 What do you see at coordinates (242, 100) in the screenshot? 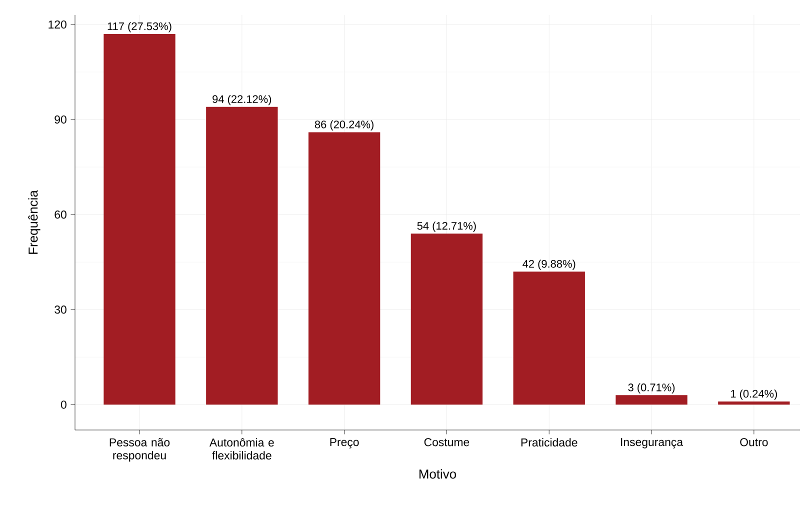
I see `data-label: 94 (22.12%)` at bounding box center [242, 100].